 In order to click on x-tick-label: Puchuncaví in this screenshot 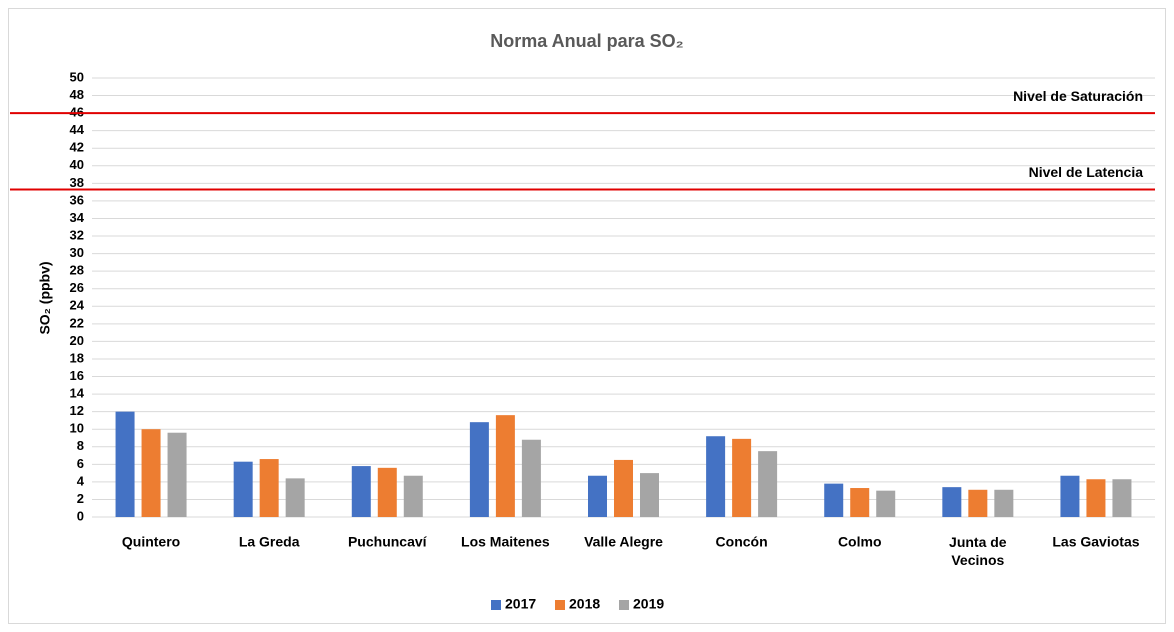, I will do `click(388, 542)`.